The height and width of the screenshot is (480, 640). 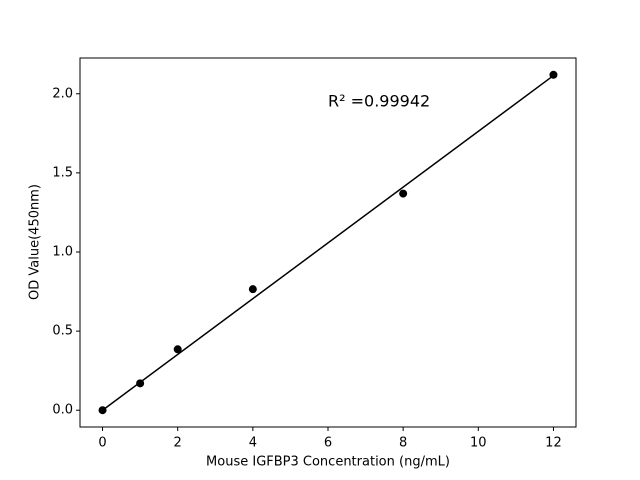 I want to click on y-axis-label: OD Value(450nm), so click(x=35, y=242).